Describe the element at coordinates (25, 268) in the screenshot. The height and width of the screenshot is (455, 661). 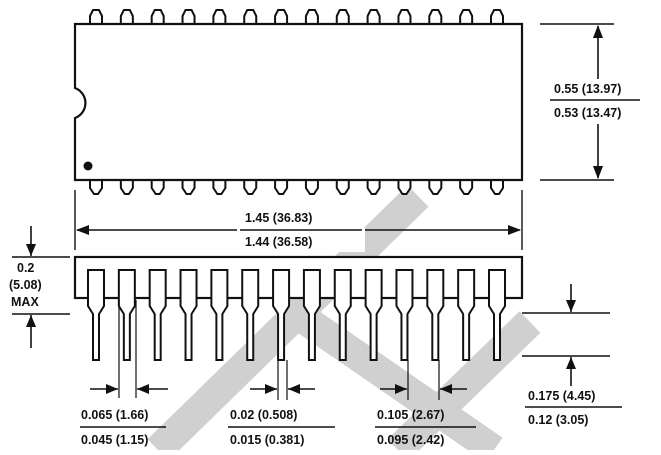
I see `height-label-line1: 0.2` at that location.